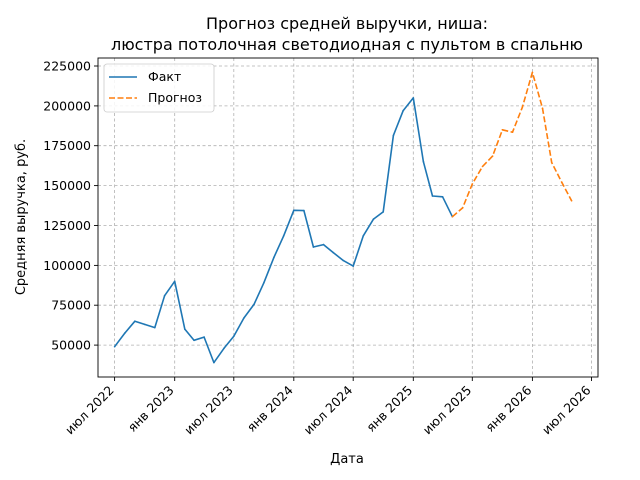 The width and height of the screenshot is (640, 480). Describe the element at coordinates (347, 23) in the screenshot. I see `chart-title-line-1: Прогноз средней выручки, ниша:` at that location.